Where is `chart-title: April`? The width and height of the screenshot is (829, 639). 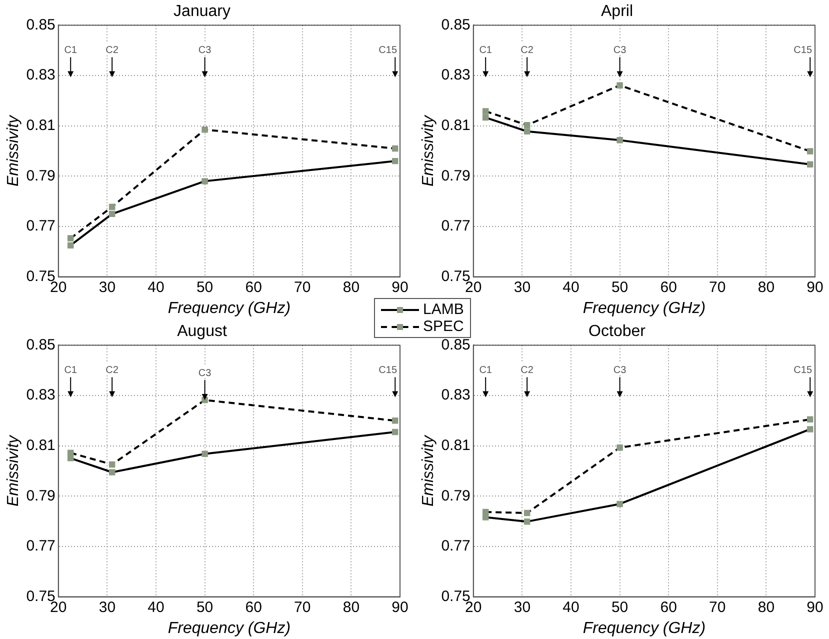
chart-title: April is located at coordinates (617, 11).